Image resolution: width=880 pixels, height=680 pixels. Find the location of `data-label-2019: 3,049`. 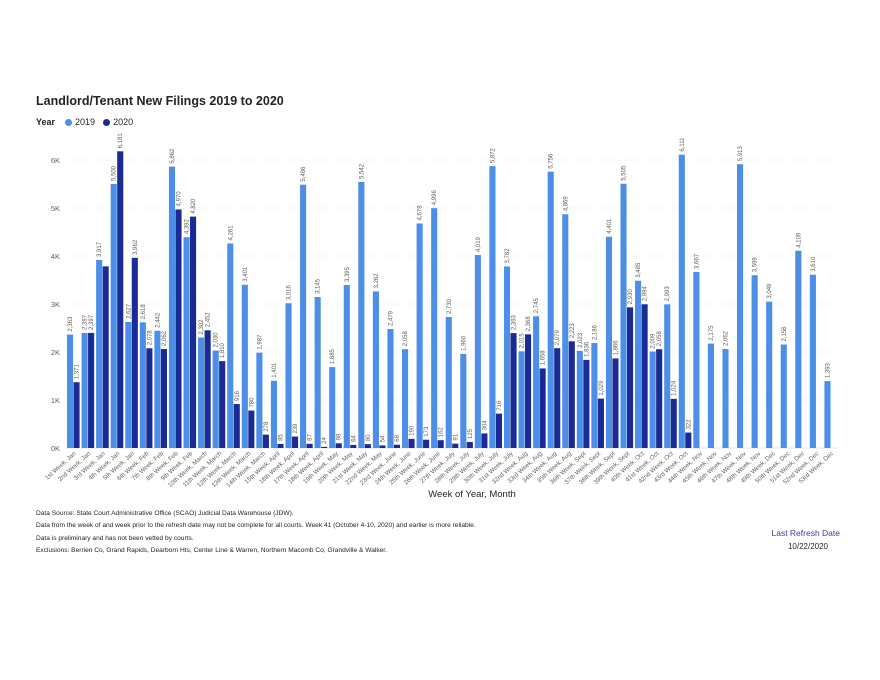

data-label-2019: 3,049 is located at coordinates (770, 291).